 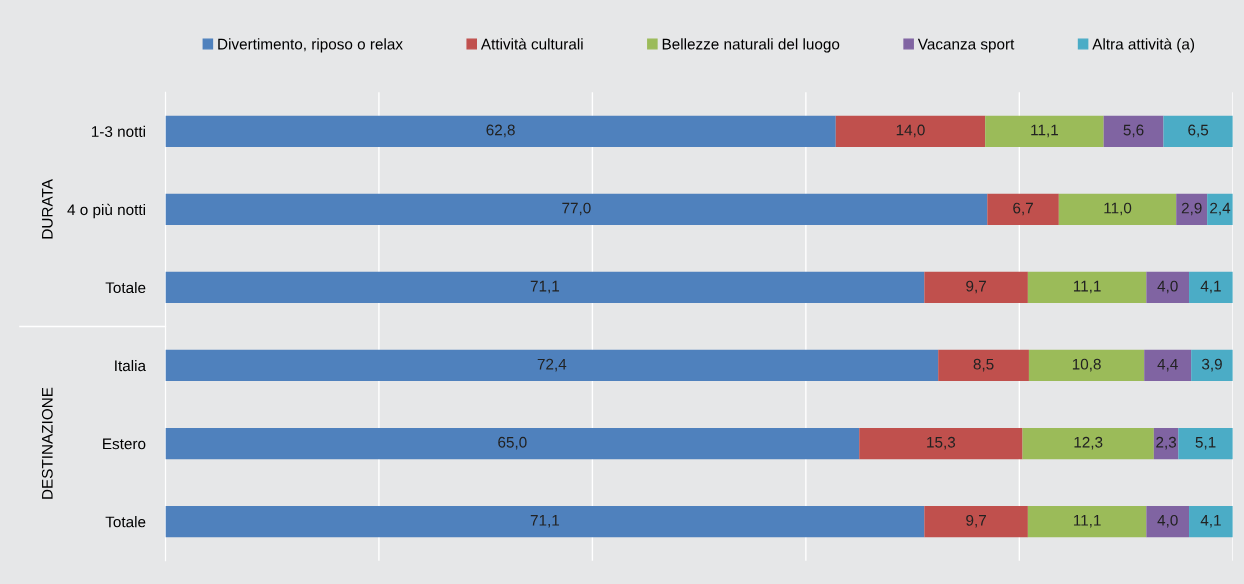 I want to click on data-label: 72,4, so click(x=552, y=365).